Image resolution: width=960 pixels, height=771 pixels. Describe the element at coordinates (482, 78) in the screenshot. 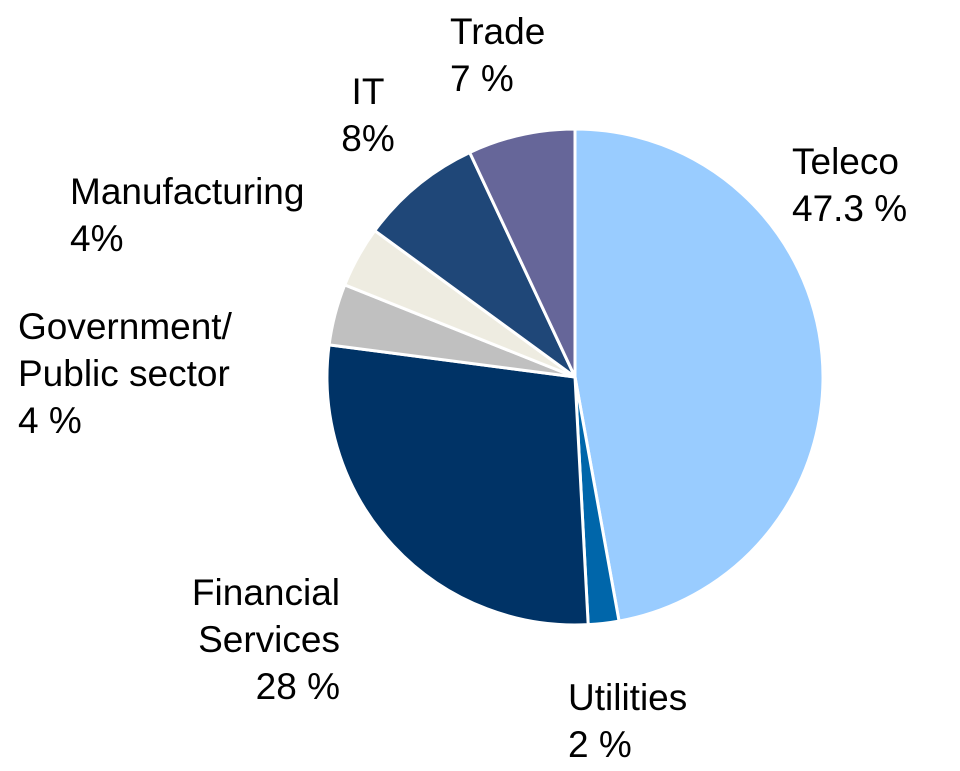

I see `value-label: 7 %` at that location.